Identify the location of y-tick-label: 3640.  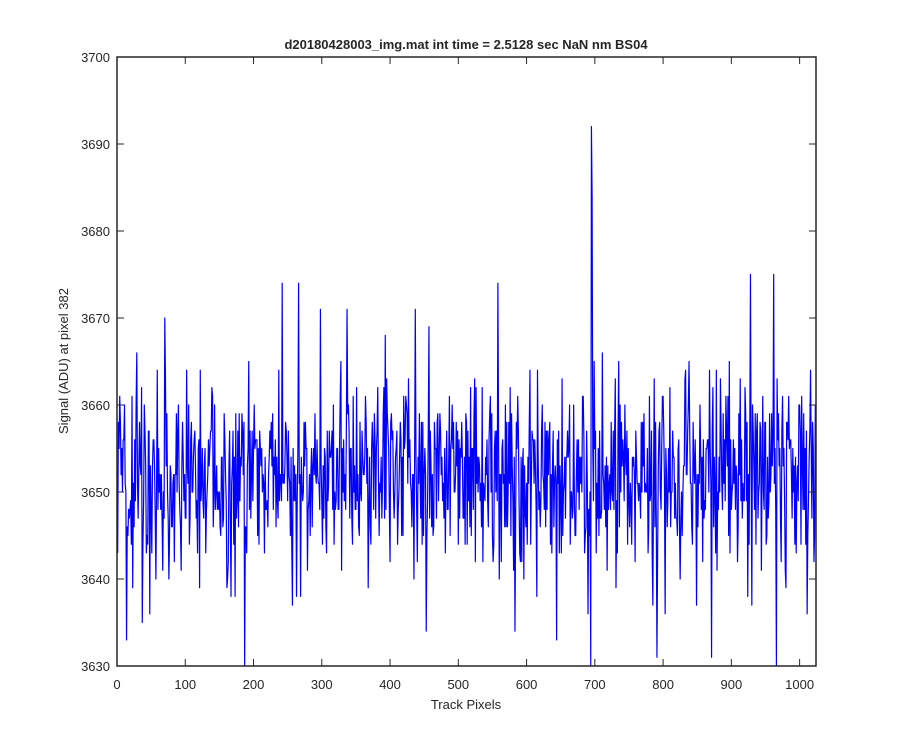
(95, 579).